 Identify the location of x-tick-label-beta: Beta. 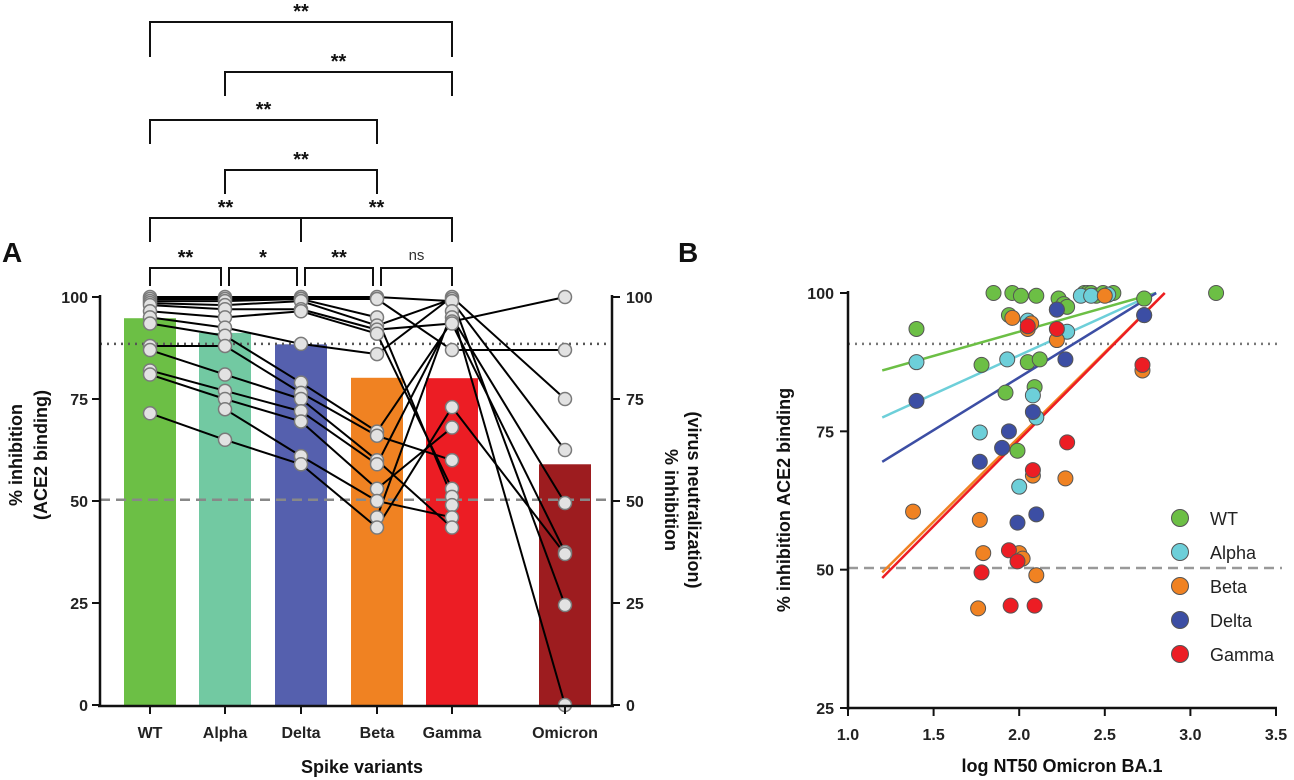
(377, 733).